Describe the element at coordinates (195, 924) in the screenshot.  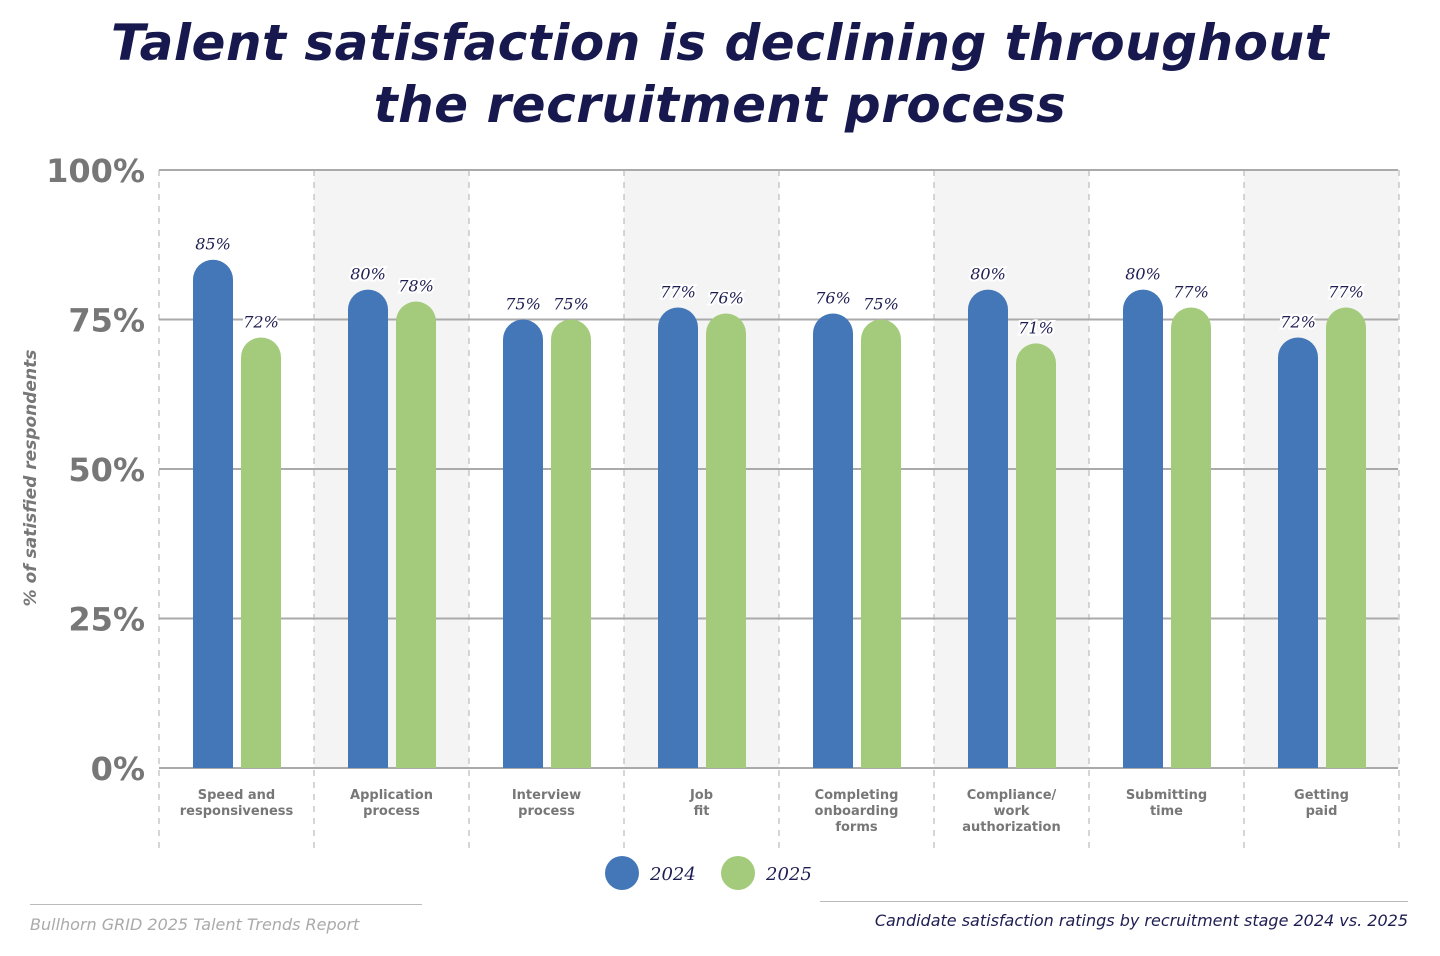
I see `source-note: Bullhorn GRID 2025 Talent Trends Report` at that location.